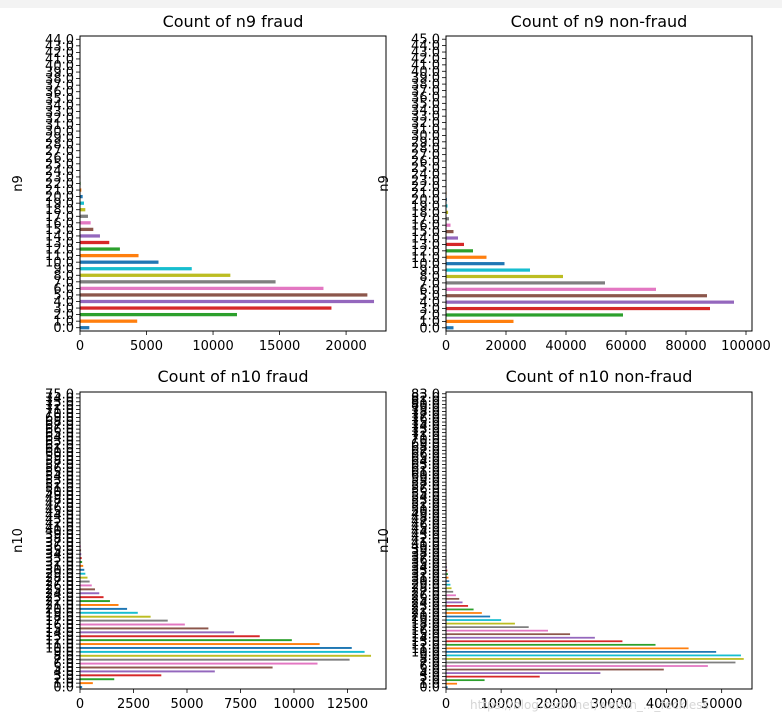 Image resolution: width=782 pixels, height=725 pixels. What do you see at coordinates (59, 559) in the screenshot?
I see `y-tick-label: 33.0` at bounding box center [59, 559].